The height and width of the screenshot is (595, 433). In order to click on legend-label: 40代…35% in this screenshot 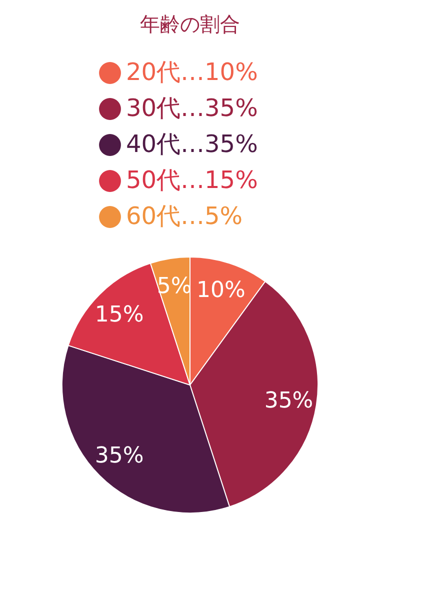, I will do `click(192, 144)`.